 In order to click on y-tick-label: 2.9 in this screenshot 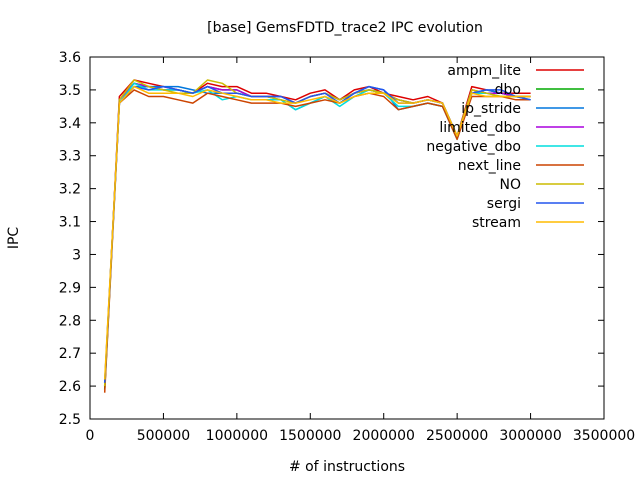, I will do `click(70, 288)`.